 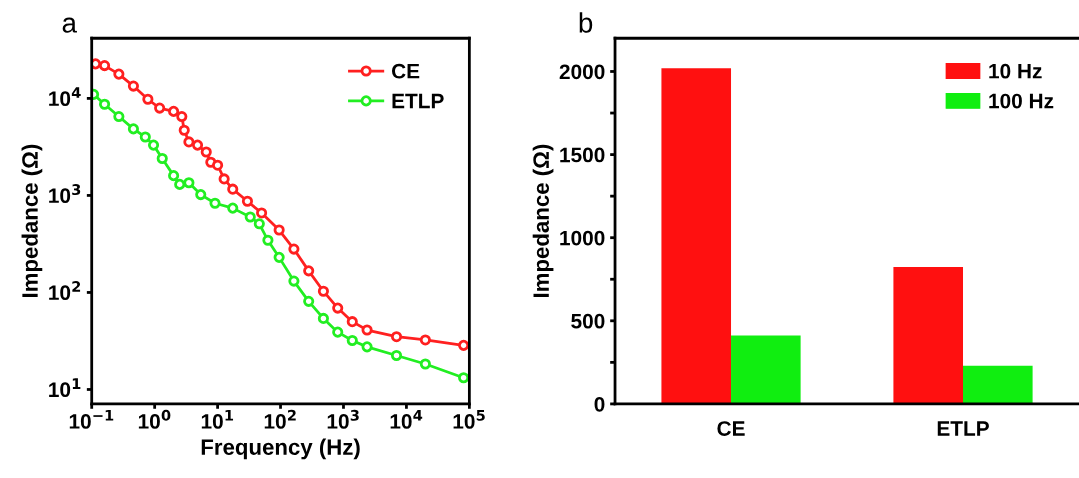 I want to click on x-tick-label: 10$^{0}$, so click(x=154, y=419).